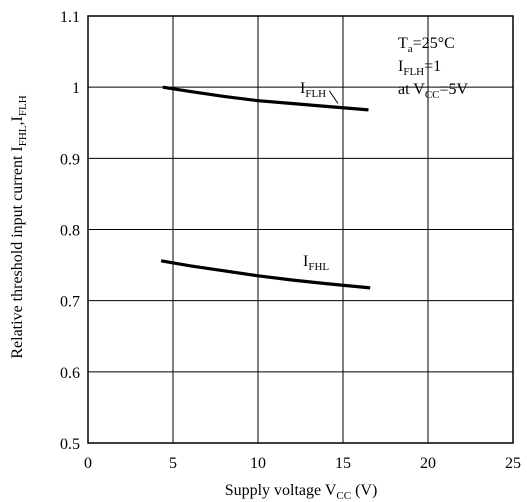  I want to click on y-tick-label: 1, so click(76, 88).